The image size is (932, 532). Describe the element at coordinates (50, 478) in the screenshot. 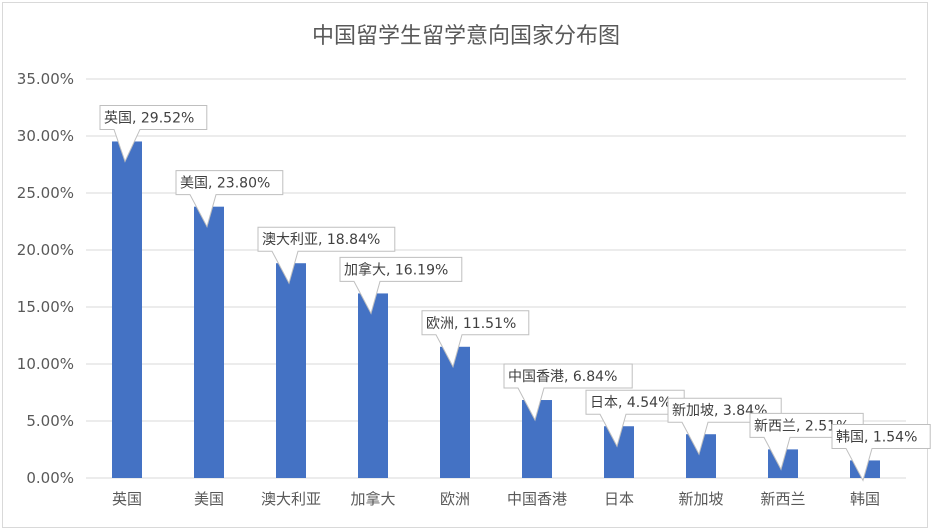

I see `y-tick-label: 0.00%` at that location.